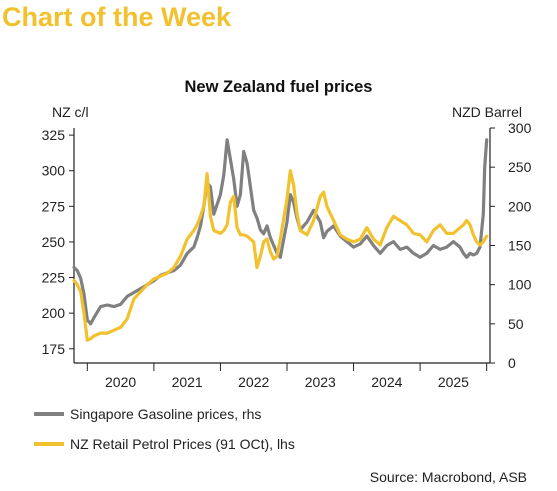 The width and height of the screenshot is (557, 491). What do you see at coordinates (453, 382) in the screenshot?
I see `x-tick-label: 2025` at bounding box center [453, 382].